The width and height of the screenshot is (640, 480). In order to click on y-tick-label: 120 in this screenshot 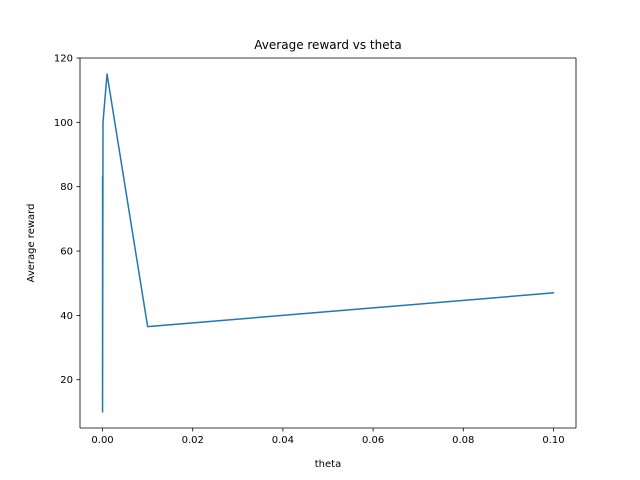, I will do `click(63, 59)`.